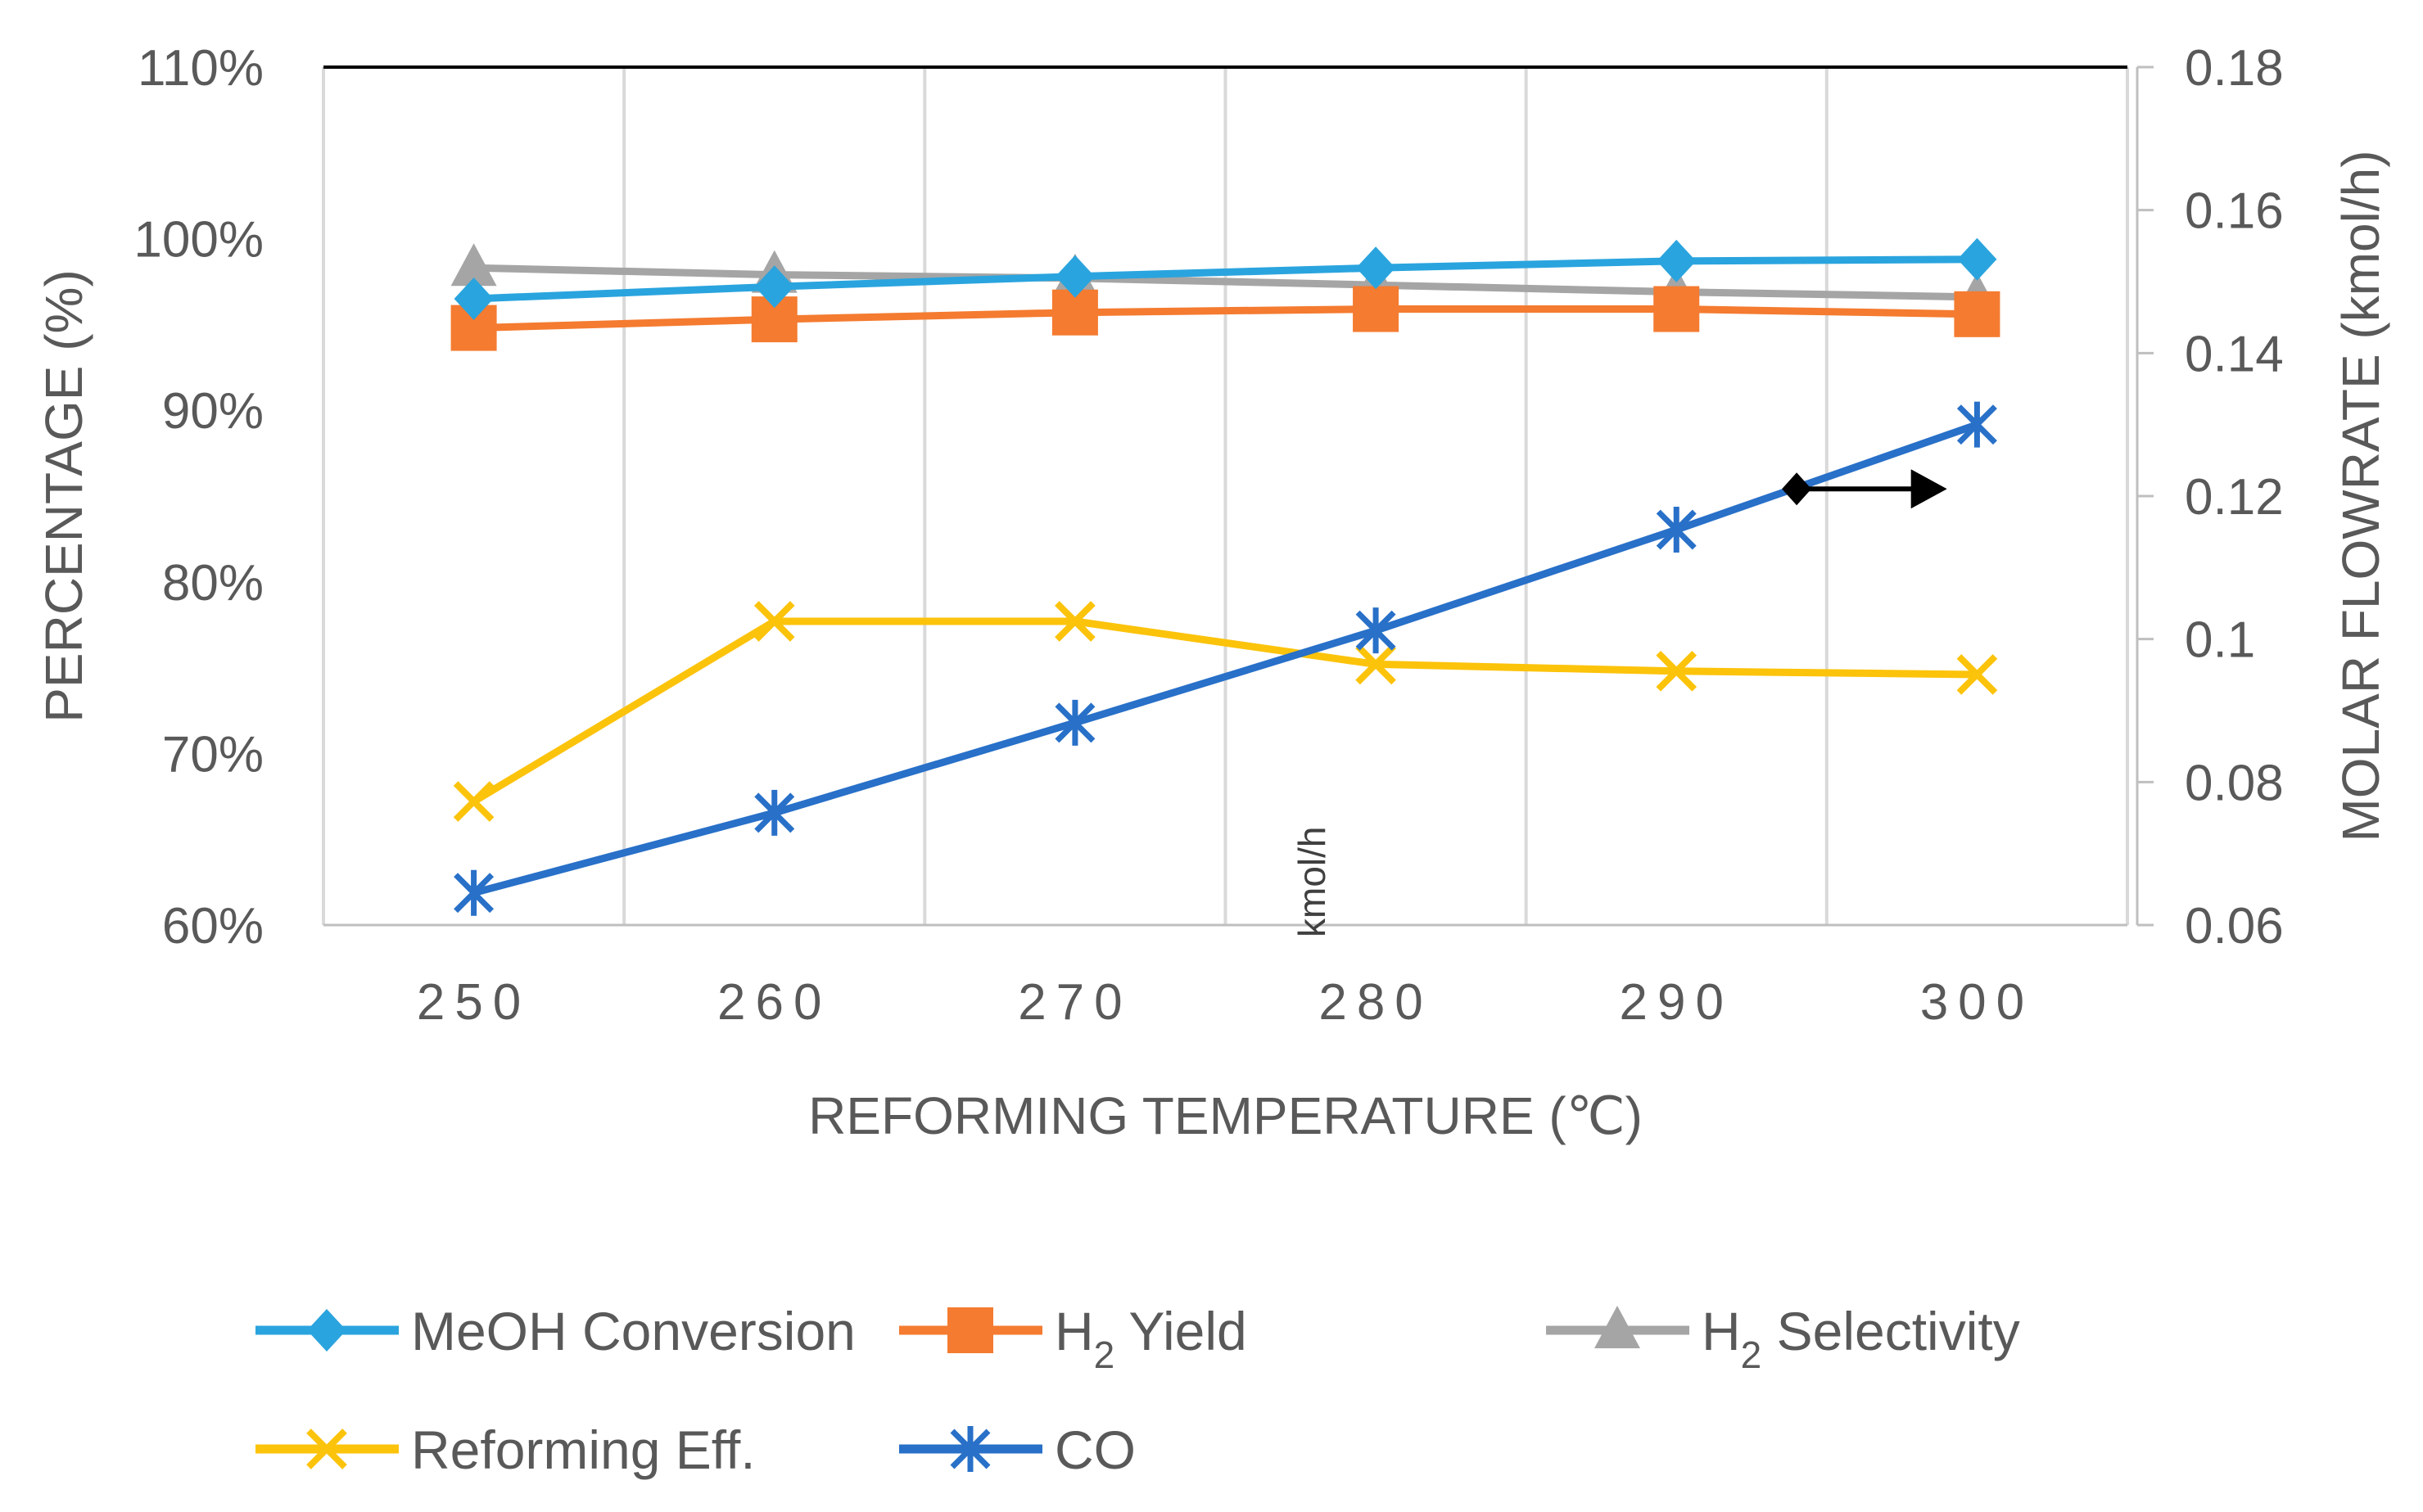 The image size is (2423, 1512). I want to click on legend-item-reforming-eff-: Reforming Eff., so click(505, 1449).